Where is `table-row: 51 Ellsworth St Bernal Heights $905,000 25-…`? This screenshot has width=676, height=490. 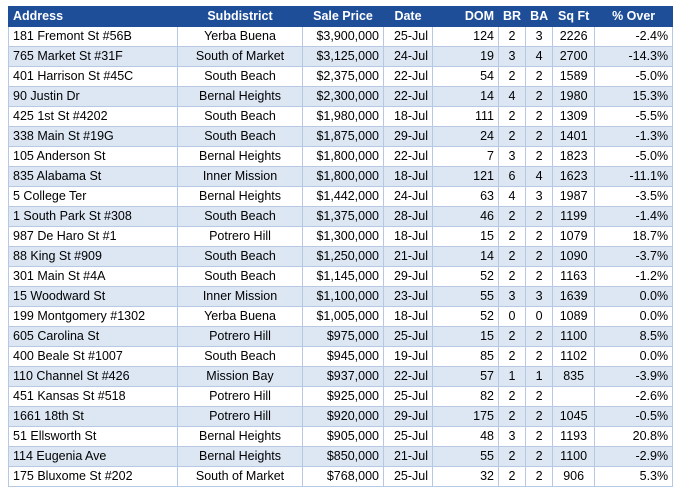
table-row: 51 Ellsworth St Bernal Heights $905,000 25-… is located at coordinates (341, 436).